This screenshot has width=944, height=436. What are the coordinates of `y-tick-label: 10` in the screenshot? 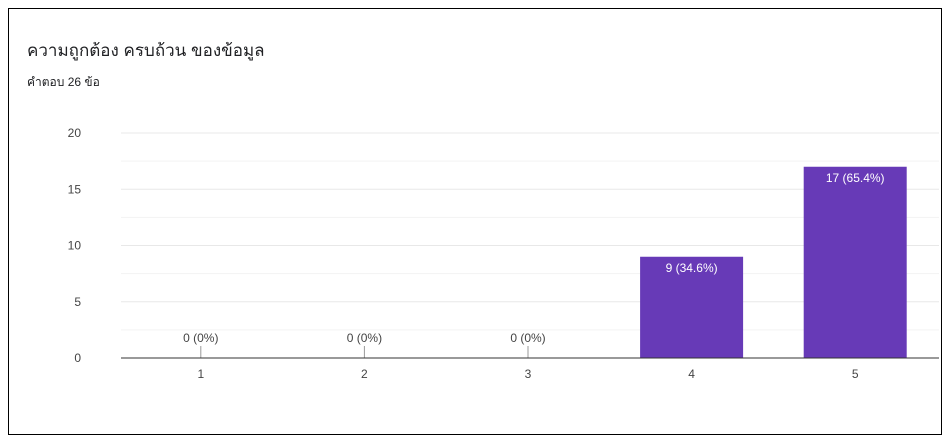 It's located at (75, 246).